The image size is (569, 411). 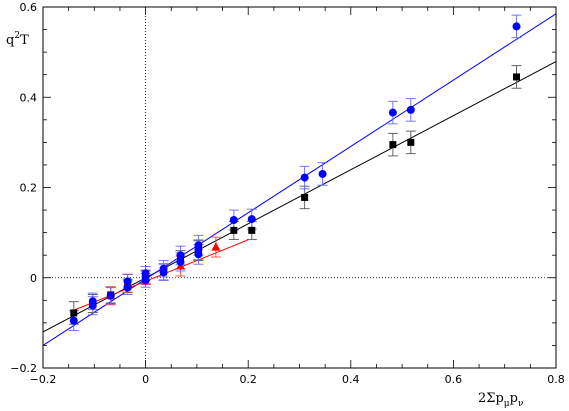 What do you see at coordinates (351, 379) in the screenshot?
I see `x-tick-label: 0.4` at bounding box center [351, 379].